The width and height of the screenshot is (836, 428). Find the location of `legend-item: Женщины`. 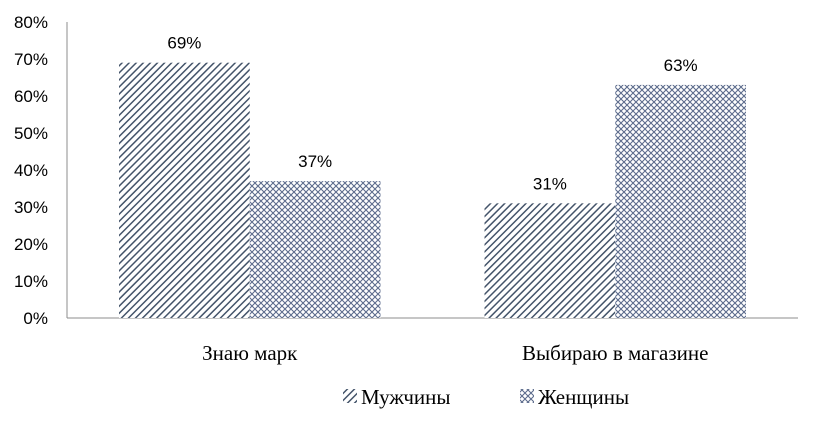

legend-item: Женщины is located at coordinates (574, 397).